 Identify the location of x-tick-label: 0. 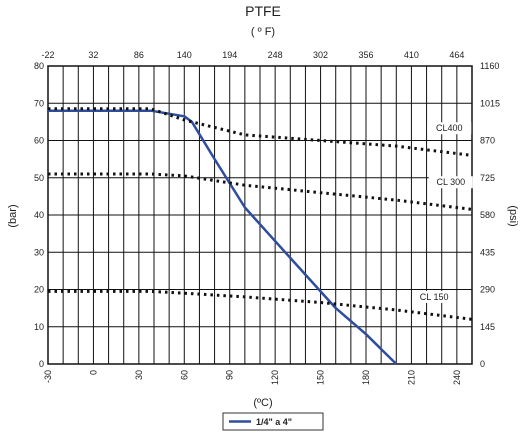
(93, 372).